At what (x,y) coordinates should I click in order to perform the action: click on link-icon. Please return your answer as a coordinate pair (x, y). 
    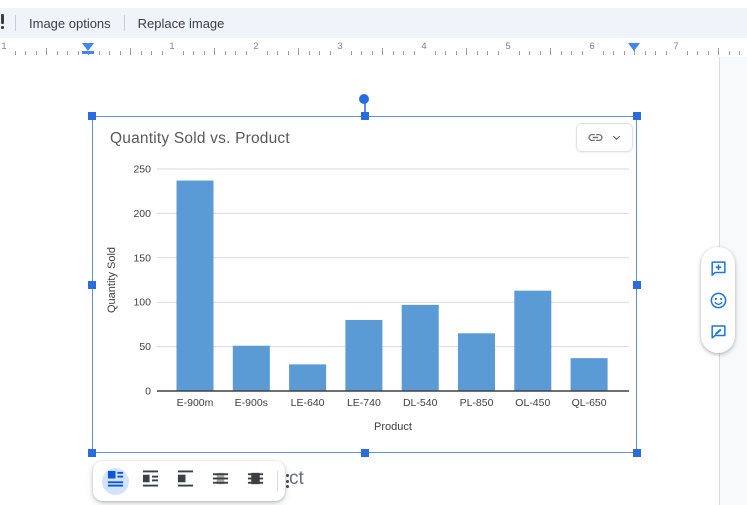
    Looking at the image, I should click on (595, 137).